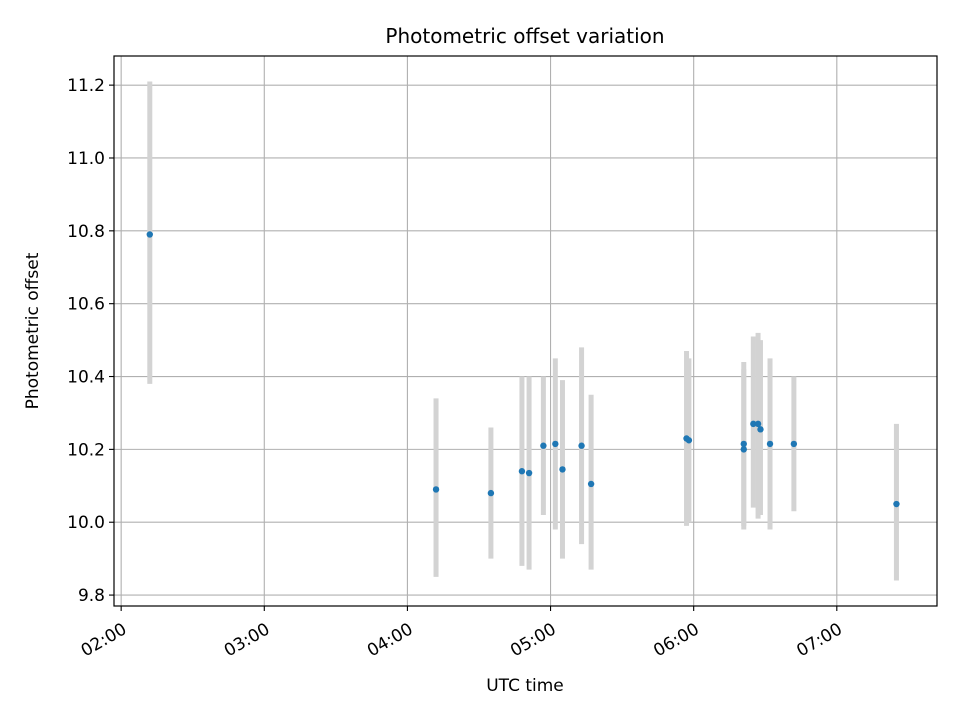 The height and width of the screenshot is (720, 960). I want to click on y-tick-label: 11.2, so click(86, 86).